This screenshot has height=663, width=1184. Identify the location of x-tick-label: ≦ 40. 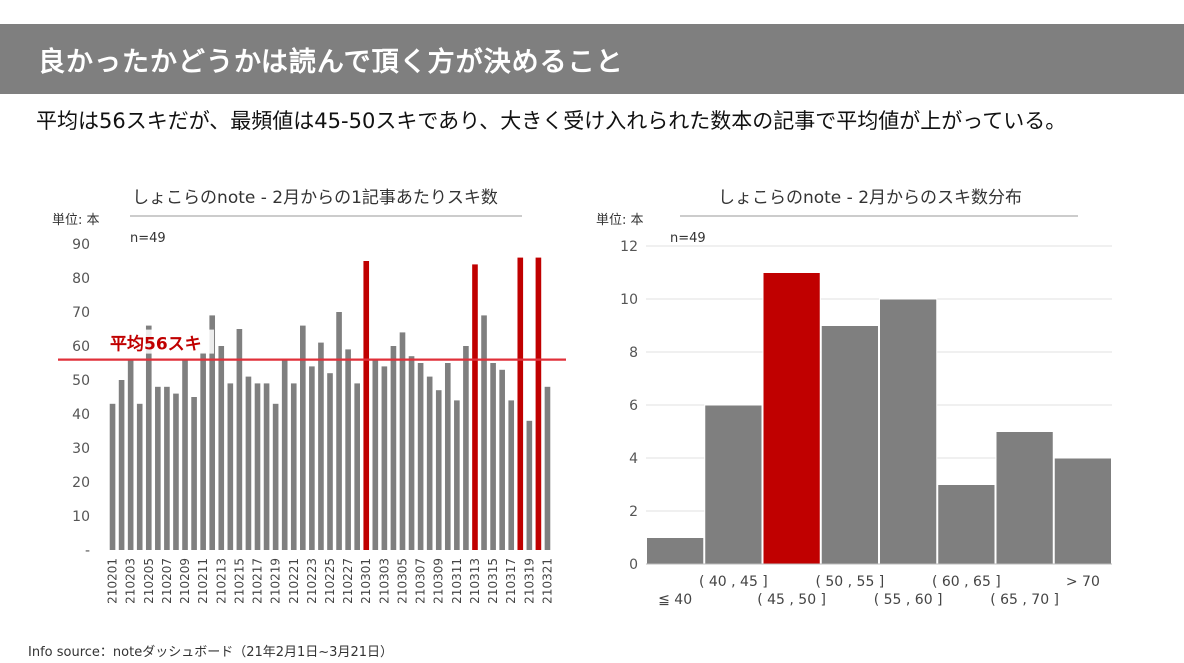
(675, 600).